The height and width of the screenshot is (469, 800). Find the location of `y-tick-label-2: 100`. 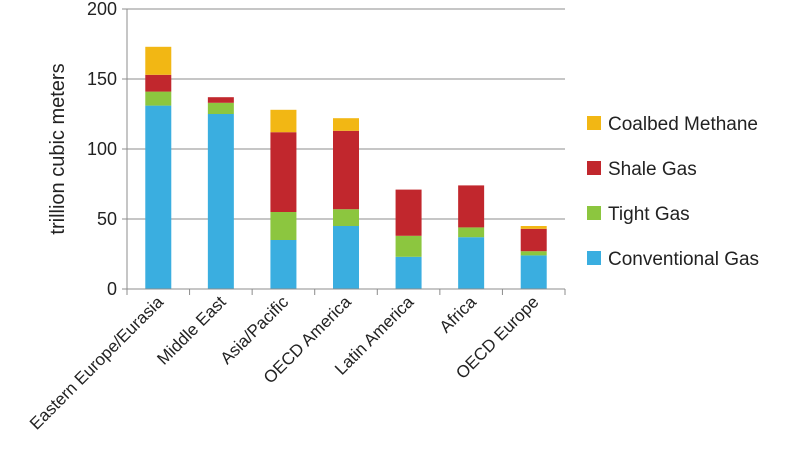

y-tick-label-2: 100 is located at coordinates (102, 149).